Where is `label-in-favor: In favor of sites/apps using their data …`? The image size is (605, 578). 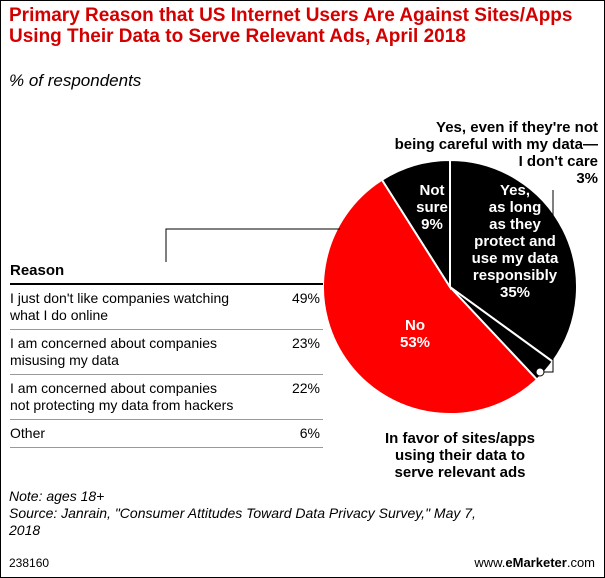
label-in-favor: In favor of sites/apps using their data … is located at coordinates (460, 455).